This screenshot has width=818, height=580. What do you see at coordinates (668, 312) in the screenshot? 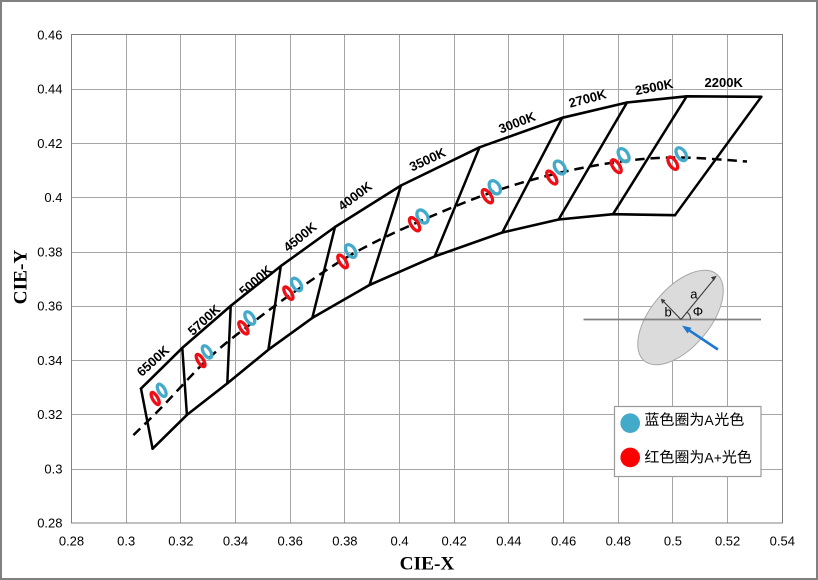
I see `svg-text: b` at bounding box center [668, 312].